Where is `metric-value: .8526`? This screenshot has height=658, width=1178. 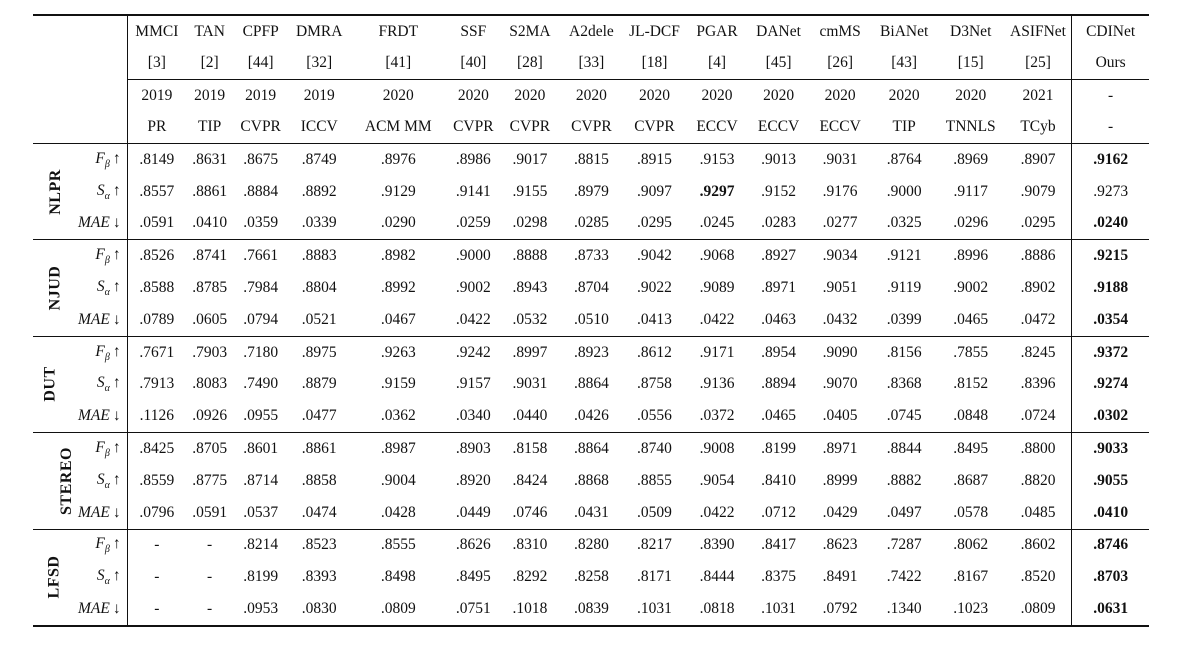 metric-value: .8526 is located at coordinates (157, 256).